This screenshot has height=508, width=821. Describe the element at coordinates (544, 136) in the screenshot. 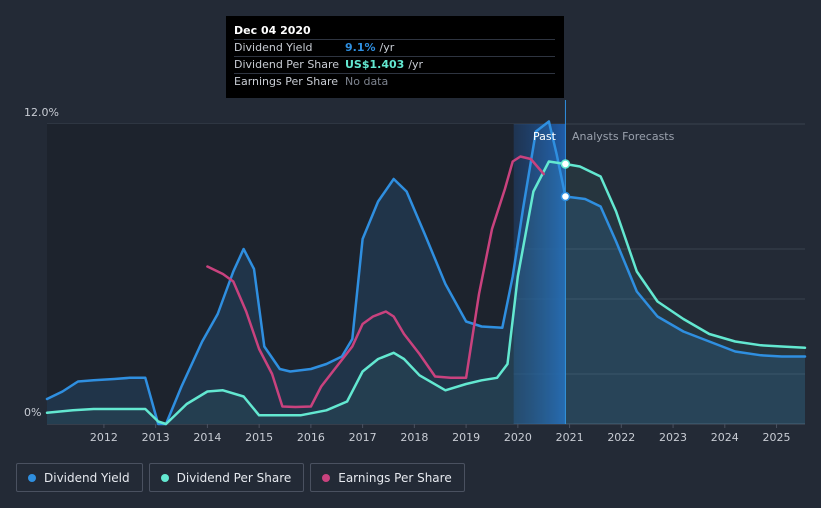

I see `past-label: Past` at that location.